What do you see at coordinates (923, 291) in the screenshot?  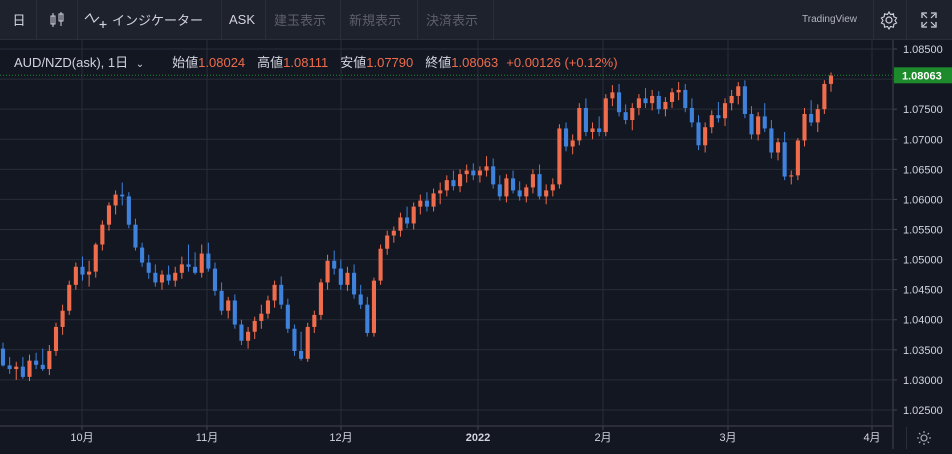 I see `y-tick-label: 1.04500` at bounding box center [923, 291].